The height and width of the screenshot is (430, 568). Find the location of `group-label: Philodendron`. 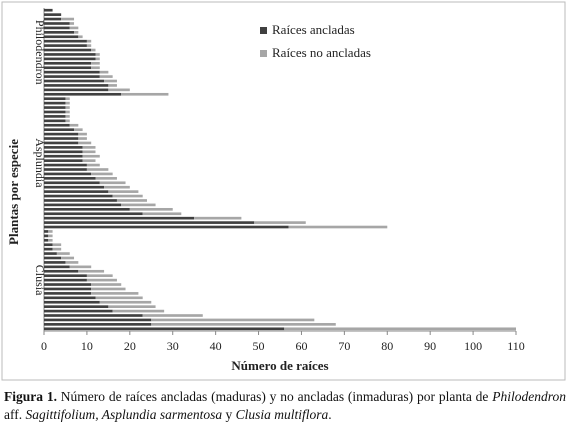

group-label: Philodendron is located at coordinates (40, 52).